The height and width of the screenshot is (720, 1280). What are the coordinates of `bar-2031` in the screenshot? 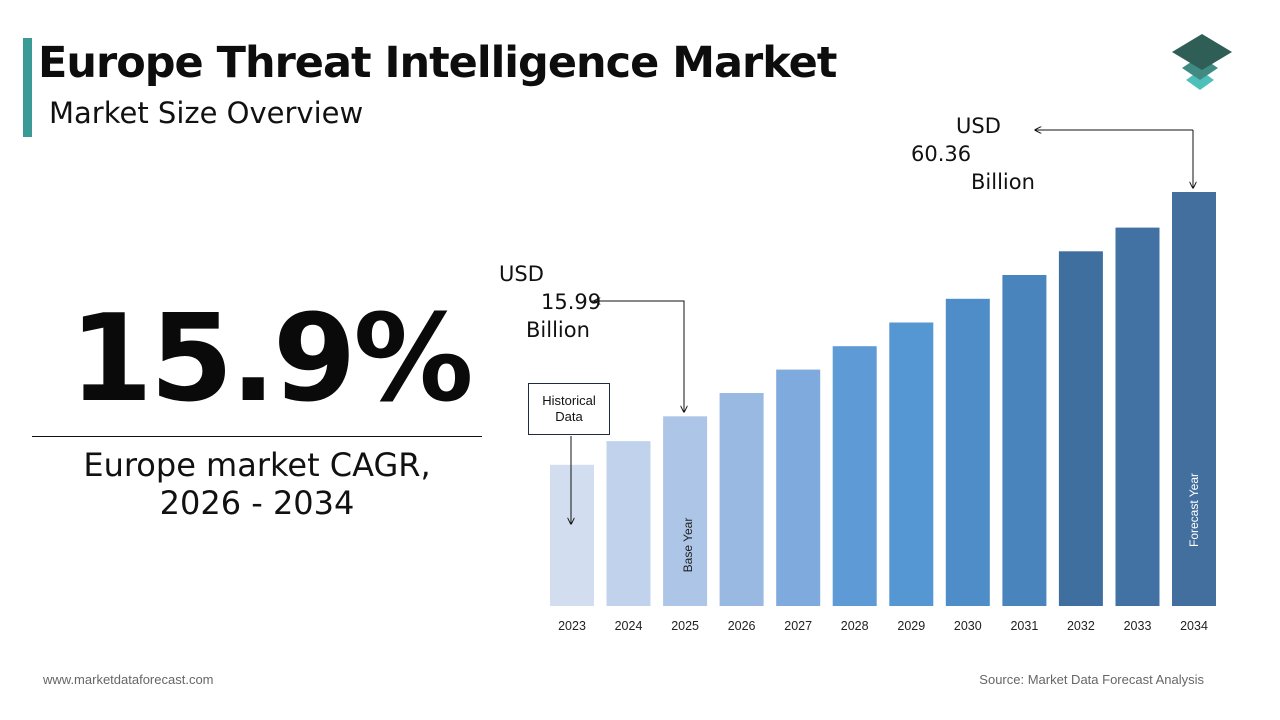 It's located at (1024, 440).